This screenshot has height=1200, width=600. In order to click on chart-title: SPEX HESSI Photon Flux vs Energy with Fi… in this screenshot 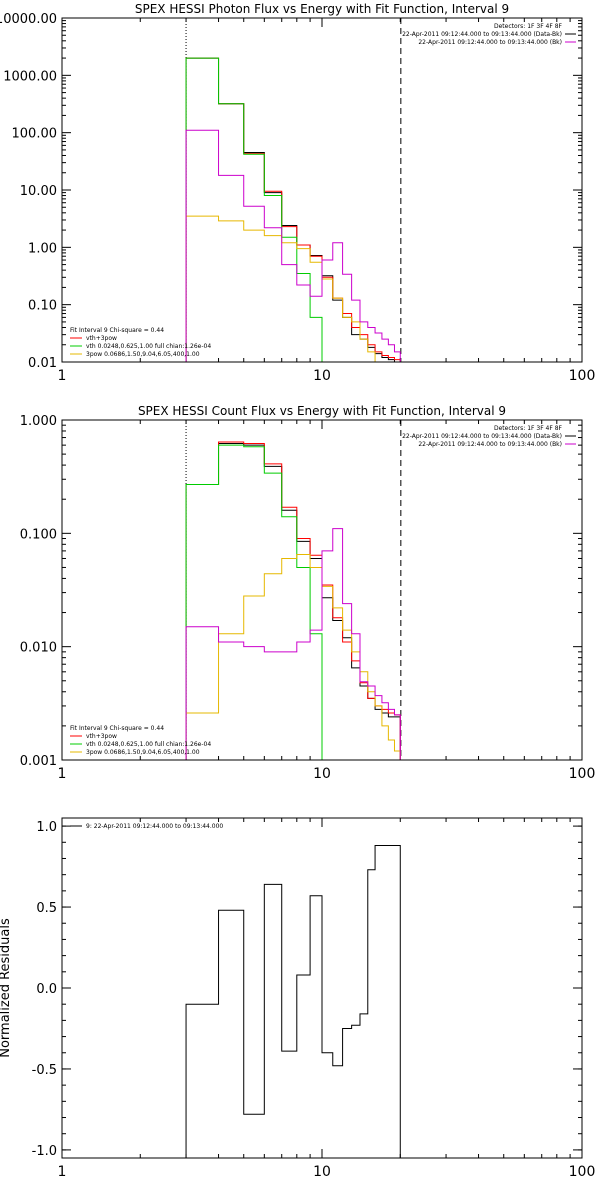, I will do `click(322, 9)`.